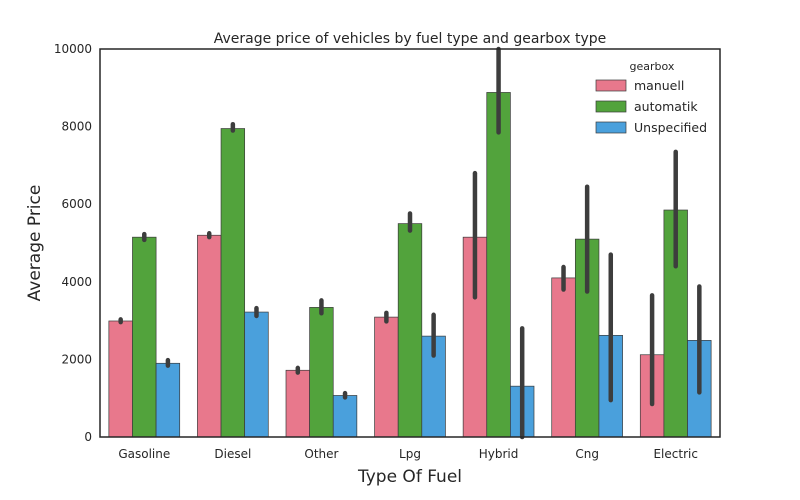 The image size is (800, 500). I want to click on y-axis-title: Average Price, so click(35, 243).